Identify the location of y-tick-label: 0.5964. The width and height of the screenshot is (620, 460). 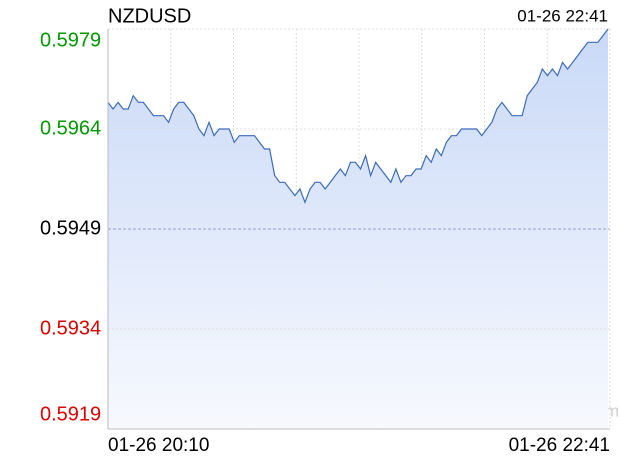
(70, 128).